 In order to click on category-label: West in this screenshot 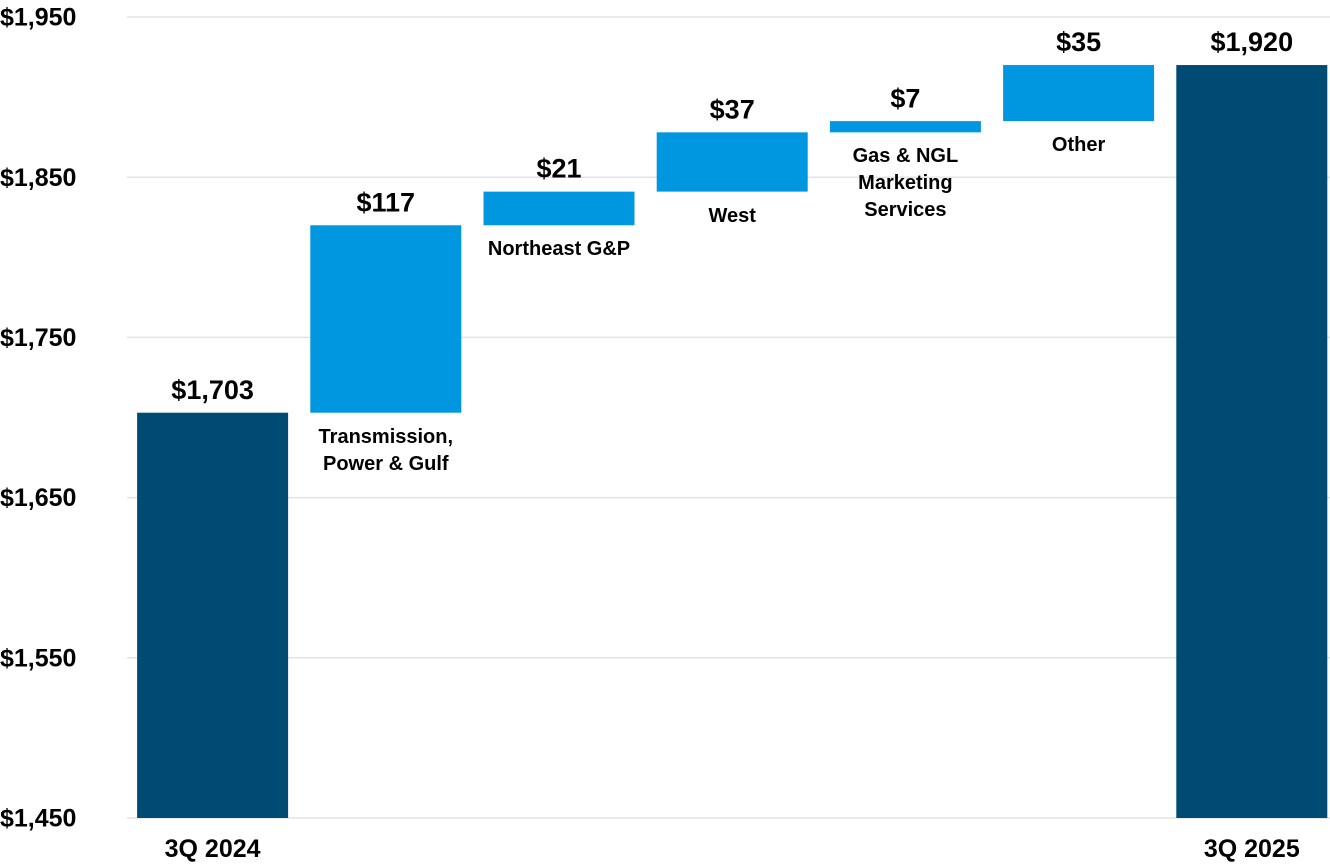, I will do `click(732, 215)`.